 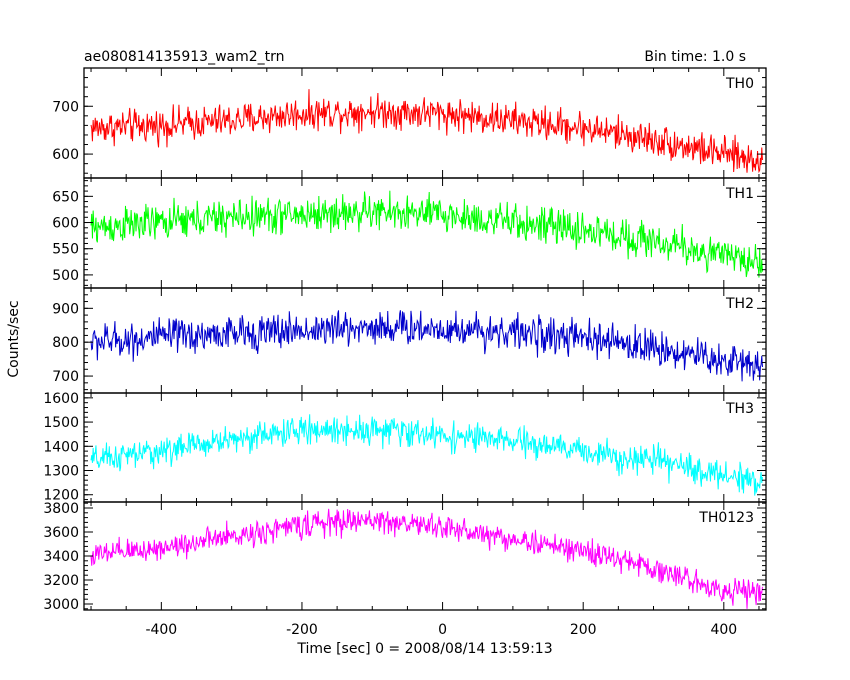 What do you see at coordinates (739, 84) in the screenshot?
I see `panel-label: TH0` at bounding box center [739, 84].